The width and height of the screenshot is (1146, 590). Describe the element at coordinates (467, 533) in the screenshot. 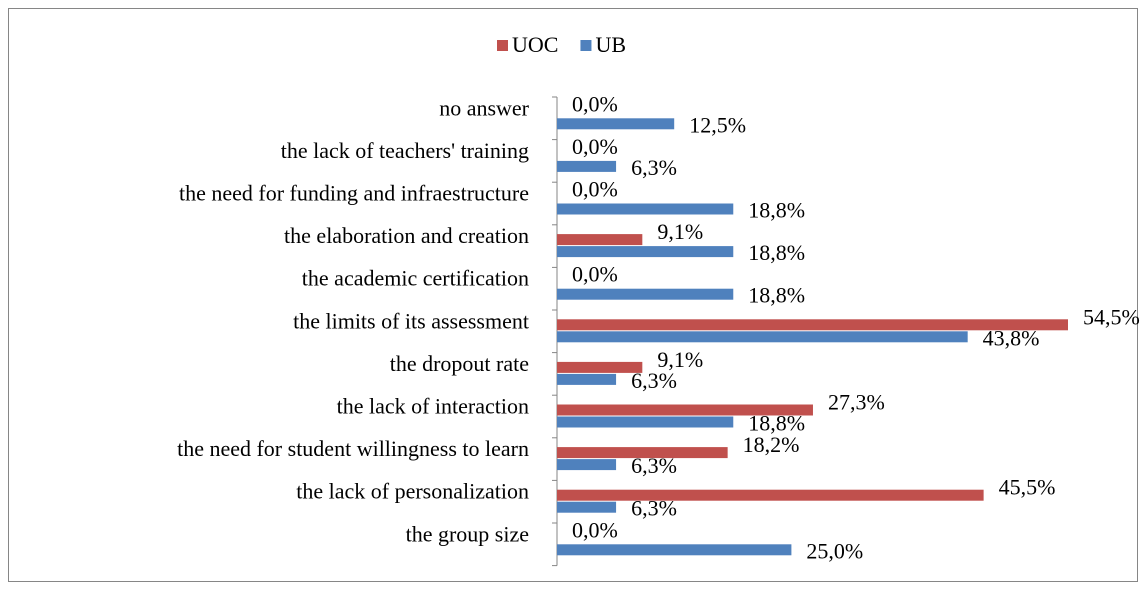

I see `y-tick-label: the group size` at that location.